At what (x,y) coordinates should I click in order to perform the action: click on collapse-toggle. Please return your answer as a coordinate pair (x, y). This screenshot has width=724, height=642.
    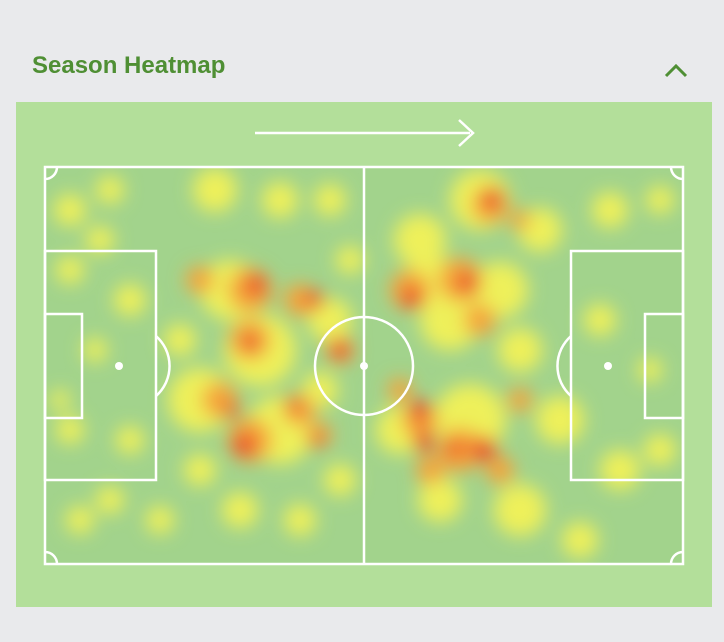
    Looking at the image, I should click on (676, 70).